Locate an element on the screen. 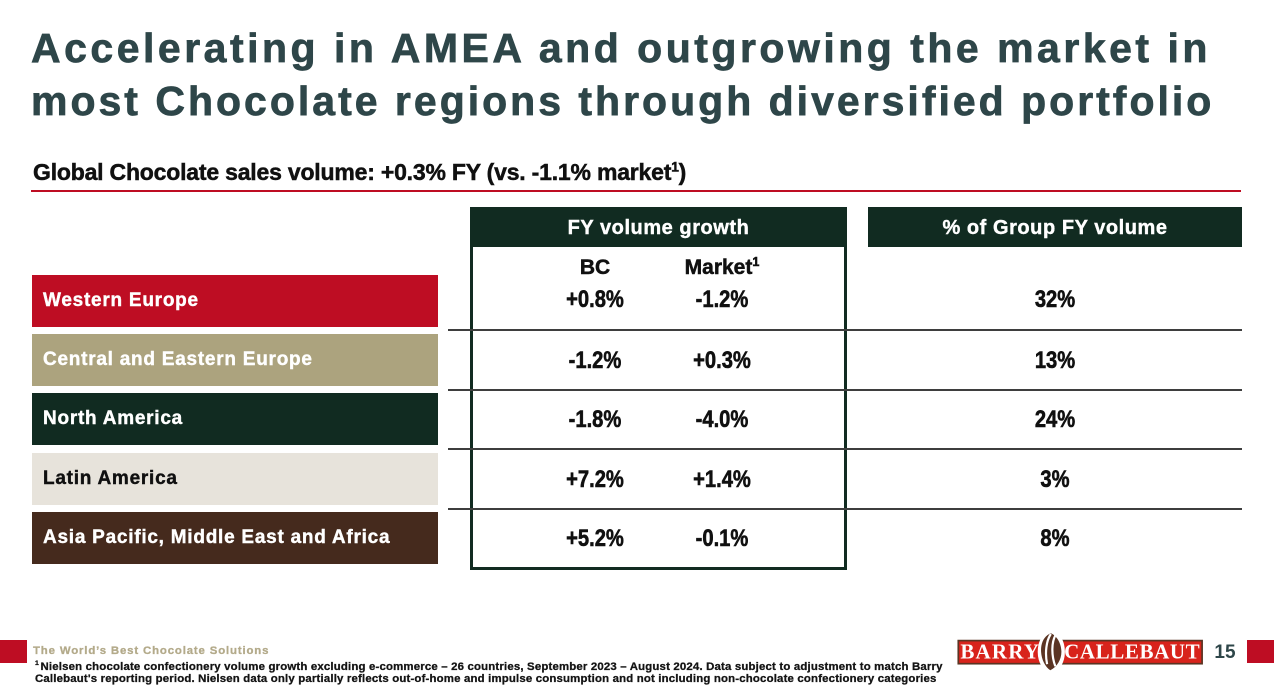 This screenshot has height=686, width=1274. svg-text: BARRY is located at coordinates (1000, 652).